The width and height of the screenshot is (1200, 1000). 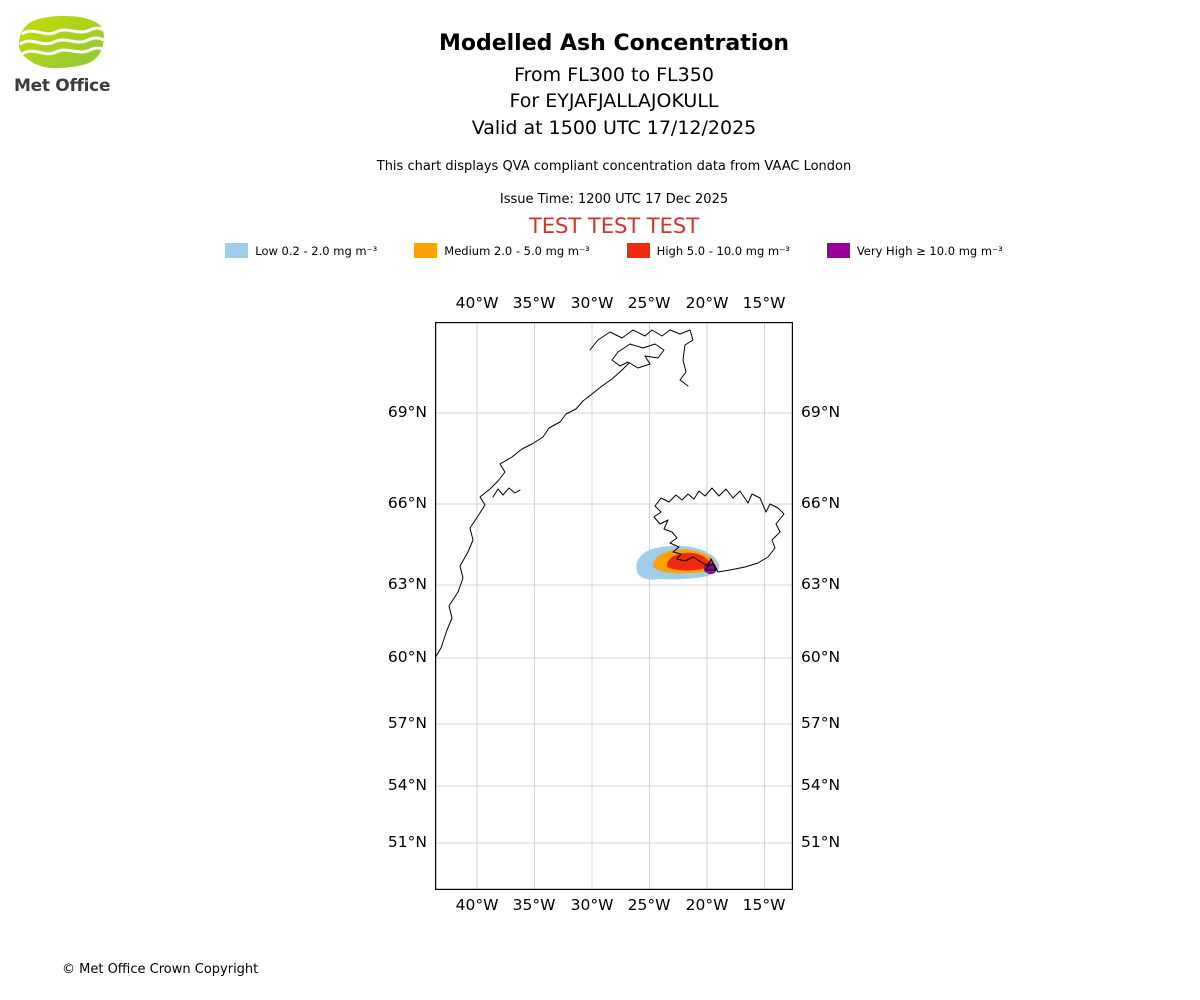 I want to click on coastline-fragment, so click(x=506, y=492).